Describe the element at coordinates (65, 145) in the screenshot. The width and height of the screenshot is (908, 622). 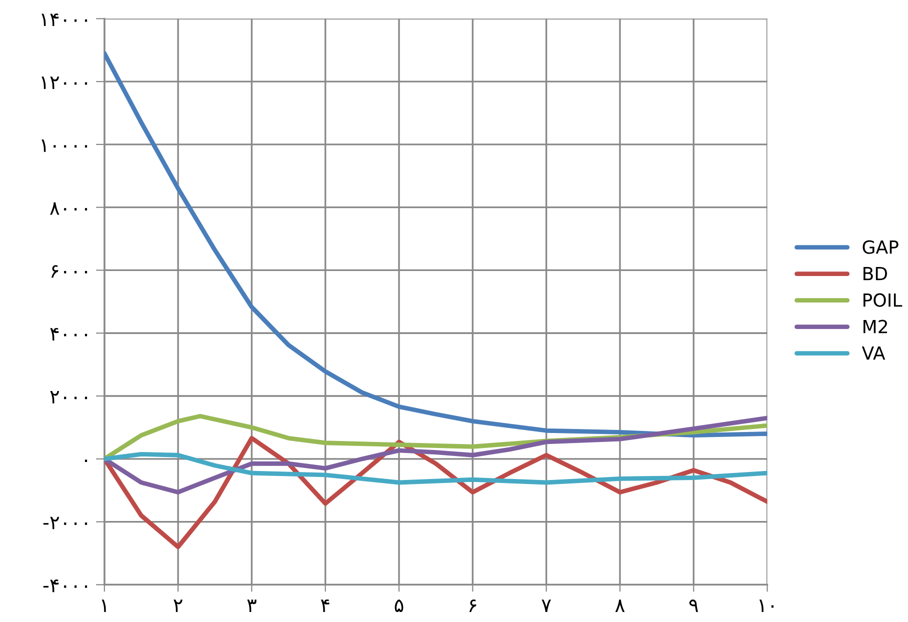
I see `y-tick-label: ۱۰۰۰۰` at that location.